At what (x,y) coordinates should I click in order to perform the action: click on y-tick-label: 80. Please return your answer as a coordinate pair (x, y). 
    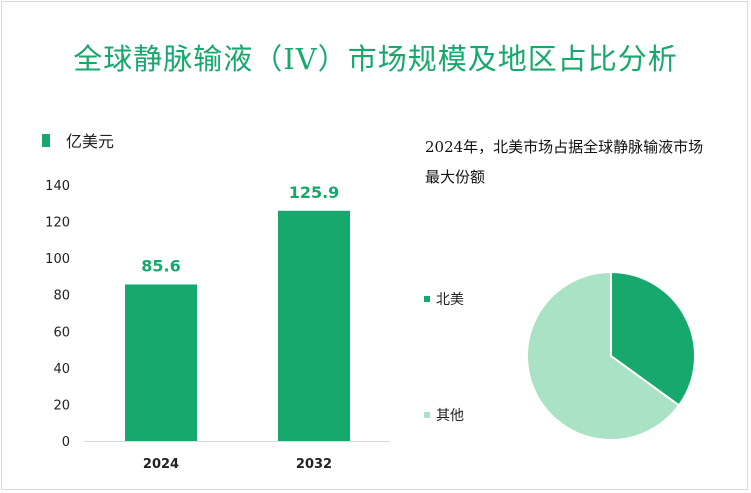
    Looking at the image, I should click on (61, 296).